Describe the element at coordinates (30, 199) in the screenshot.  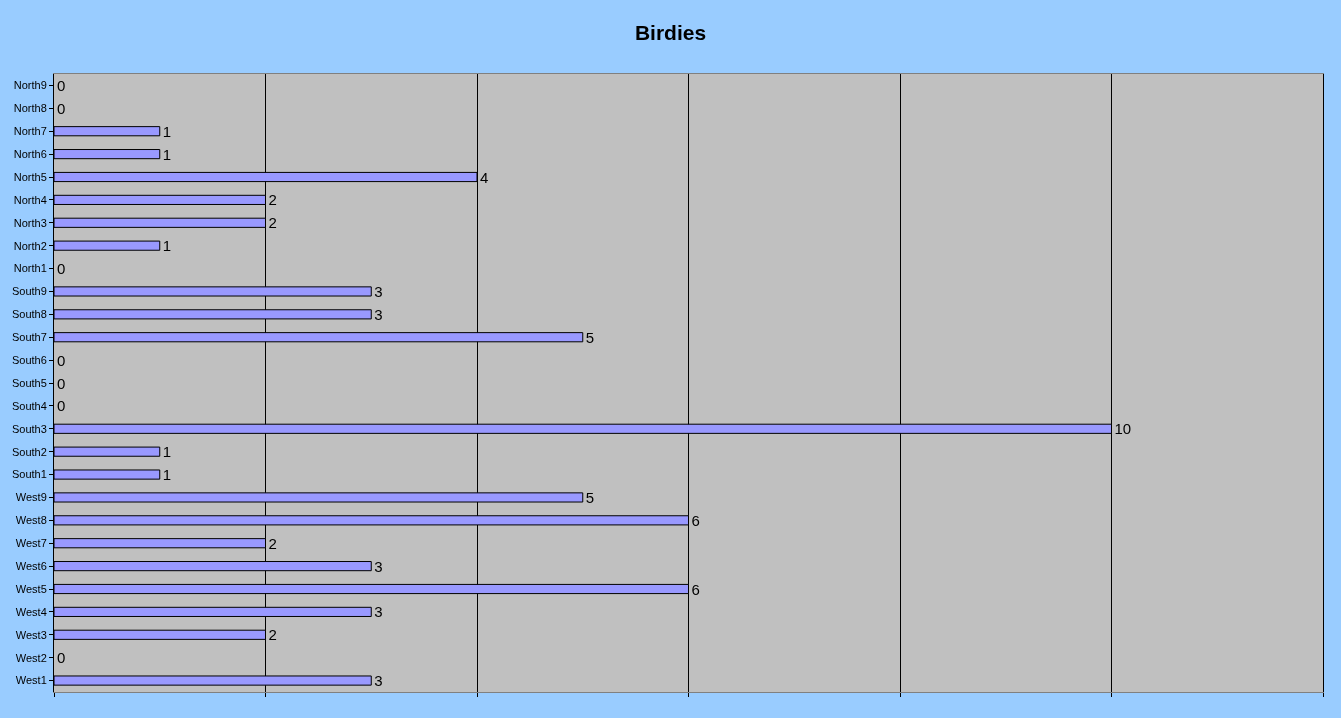
I see `y-tick-label: North4` at that location.